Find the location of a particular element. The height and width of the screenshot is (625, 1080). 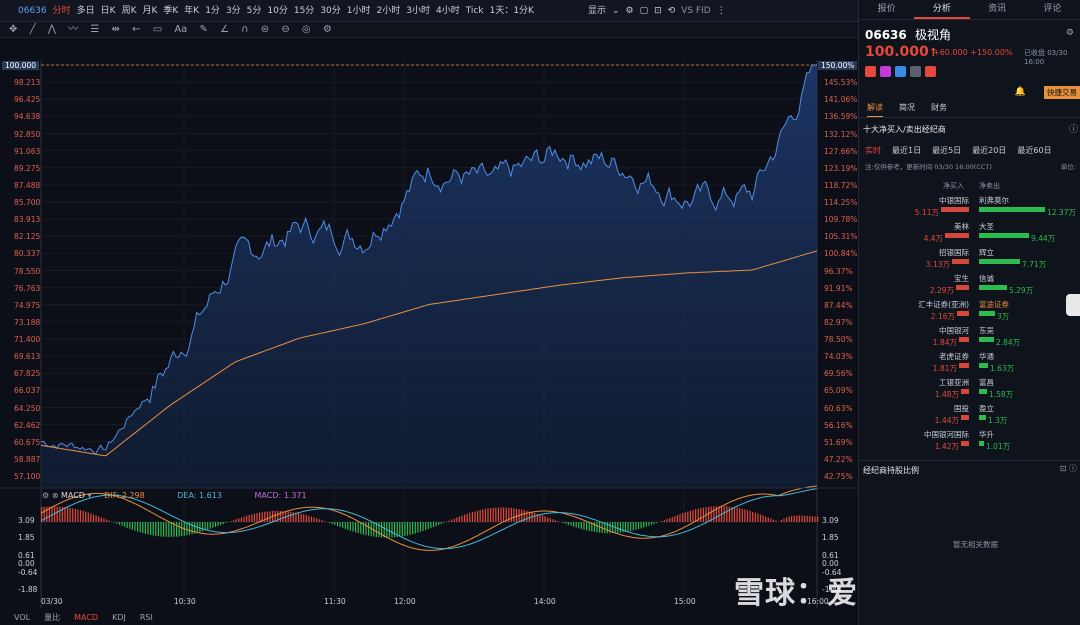

lock-icon: ⊜ is located at coordinates (265, 29).